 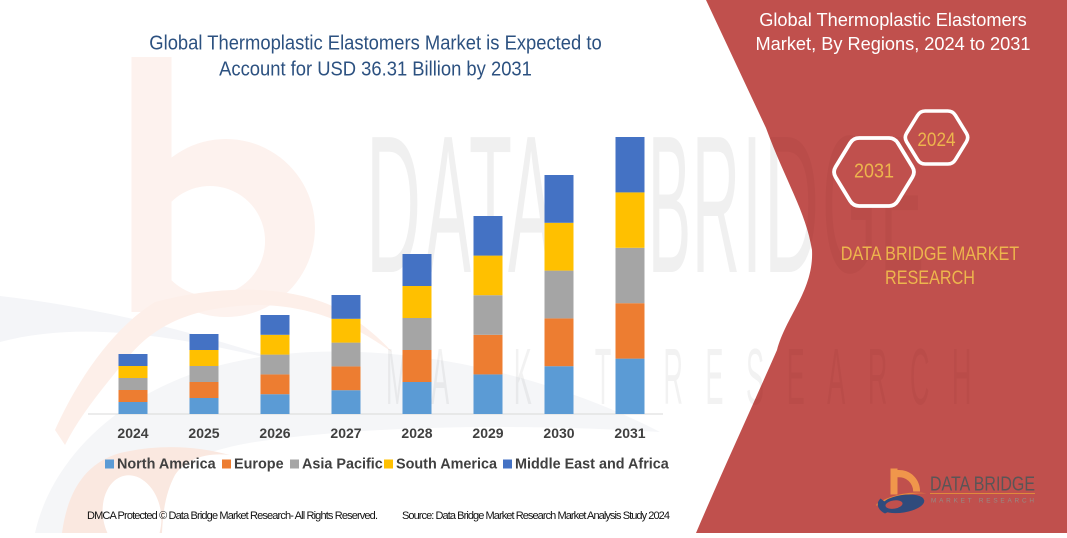 What do you see at coordinates (167, 465) in the screenshot?
I see `svg-text: North America` at bounding box center [167, 465].